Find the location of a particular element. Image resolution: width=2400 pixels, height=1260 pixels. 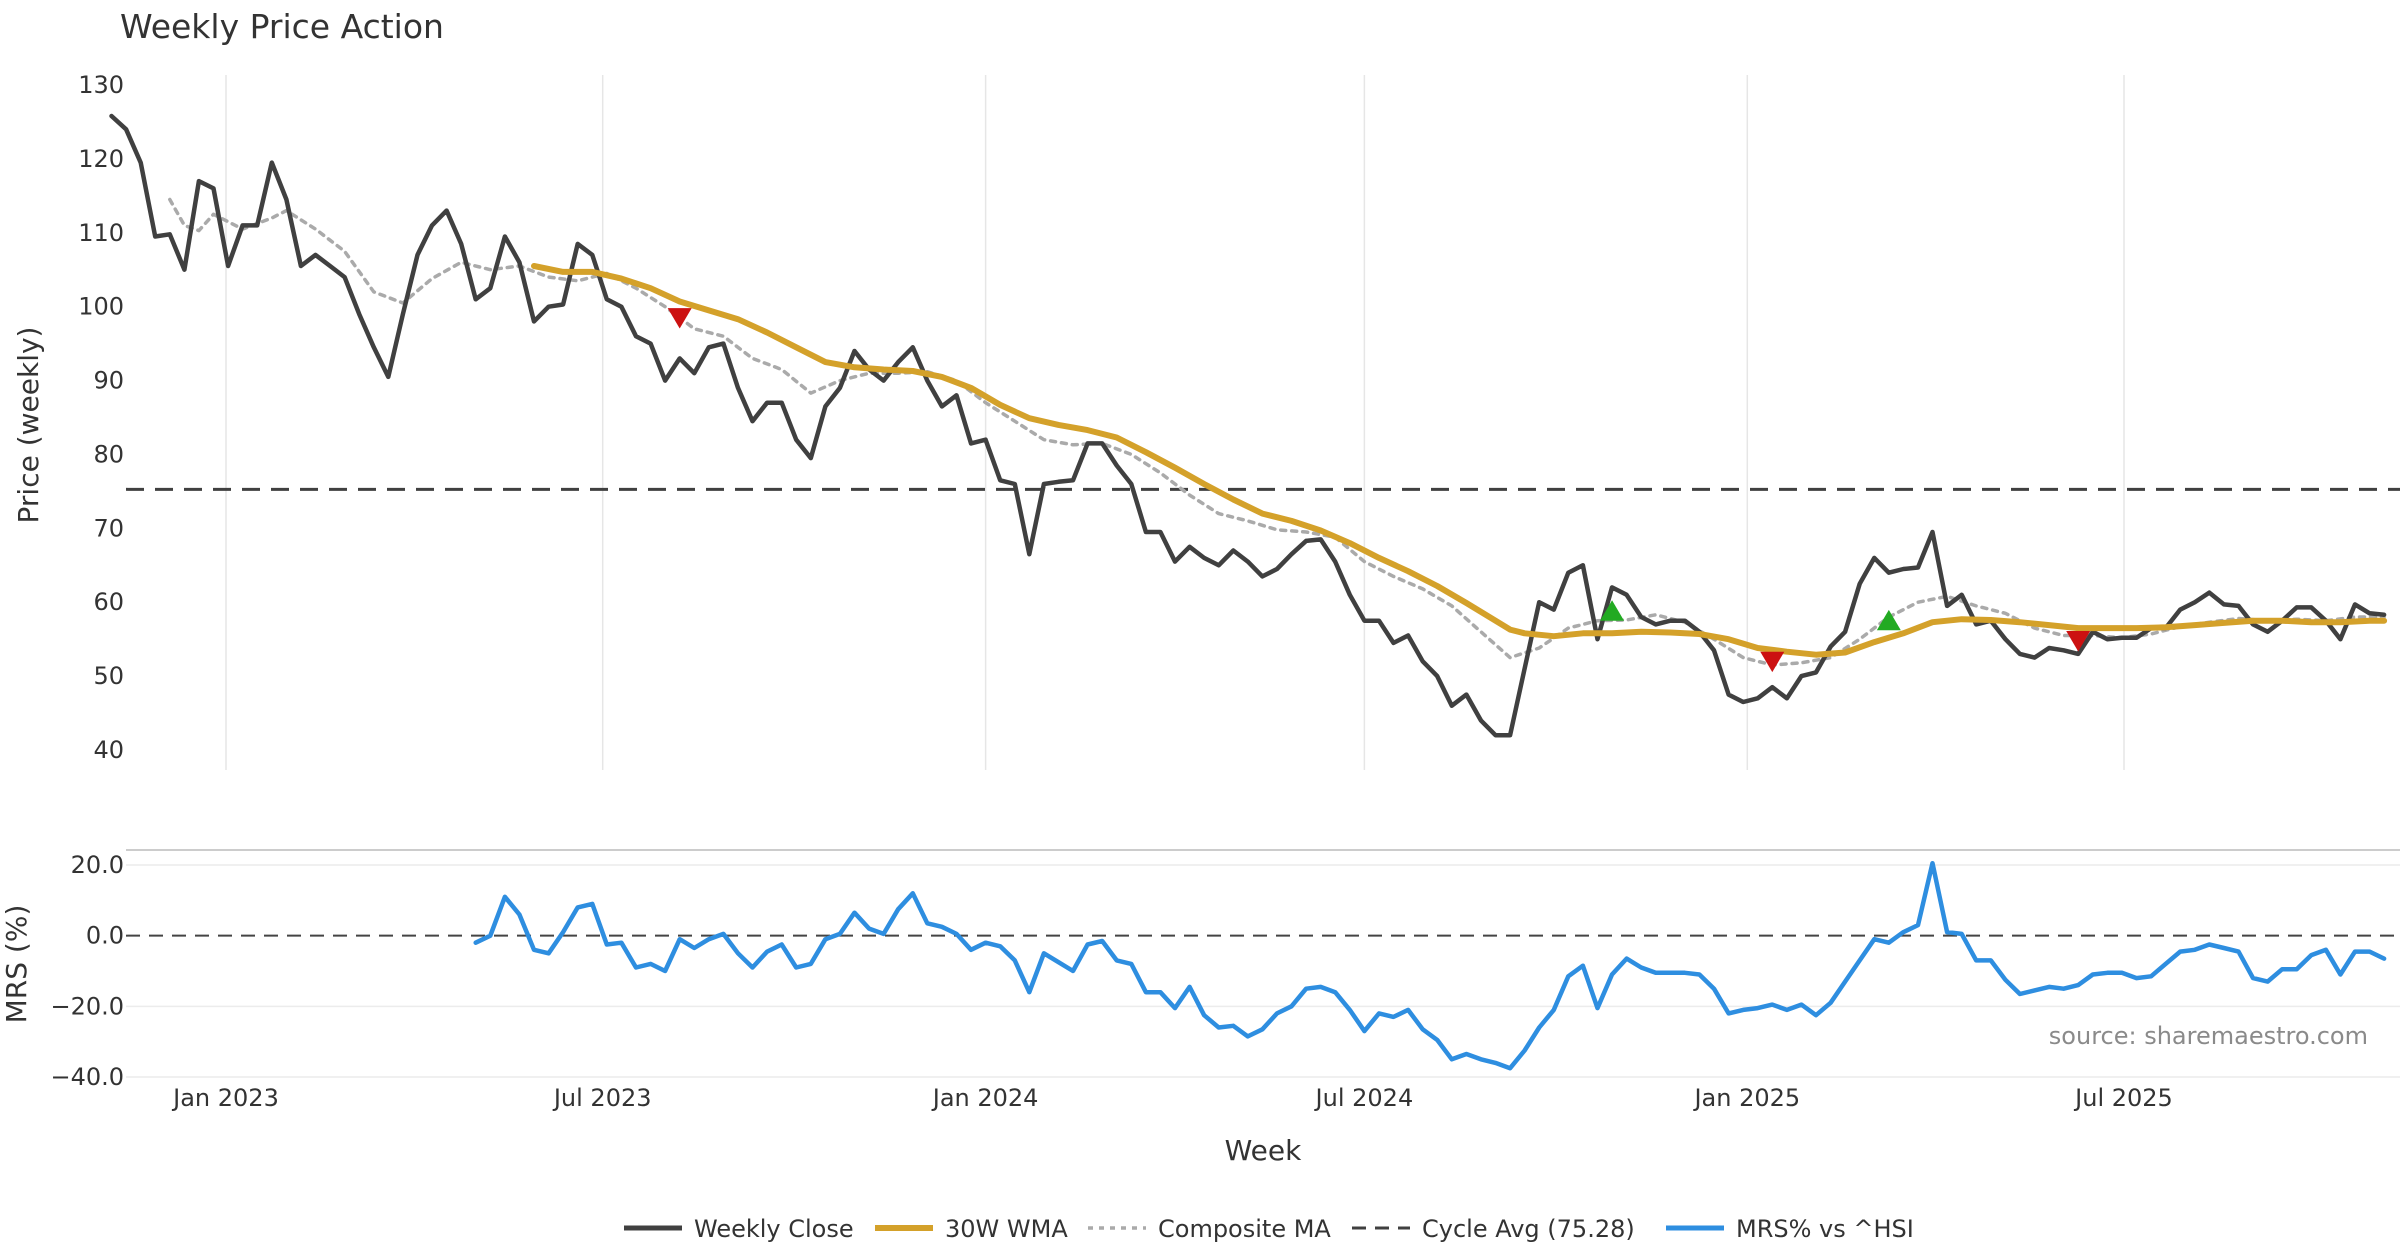

price-y-tick-label: 130 is located at coordinates (101, 85).